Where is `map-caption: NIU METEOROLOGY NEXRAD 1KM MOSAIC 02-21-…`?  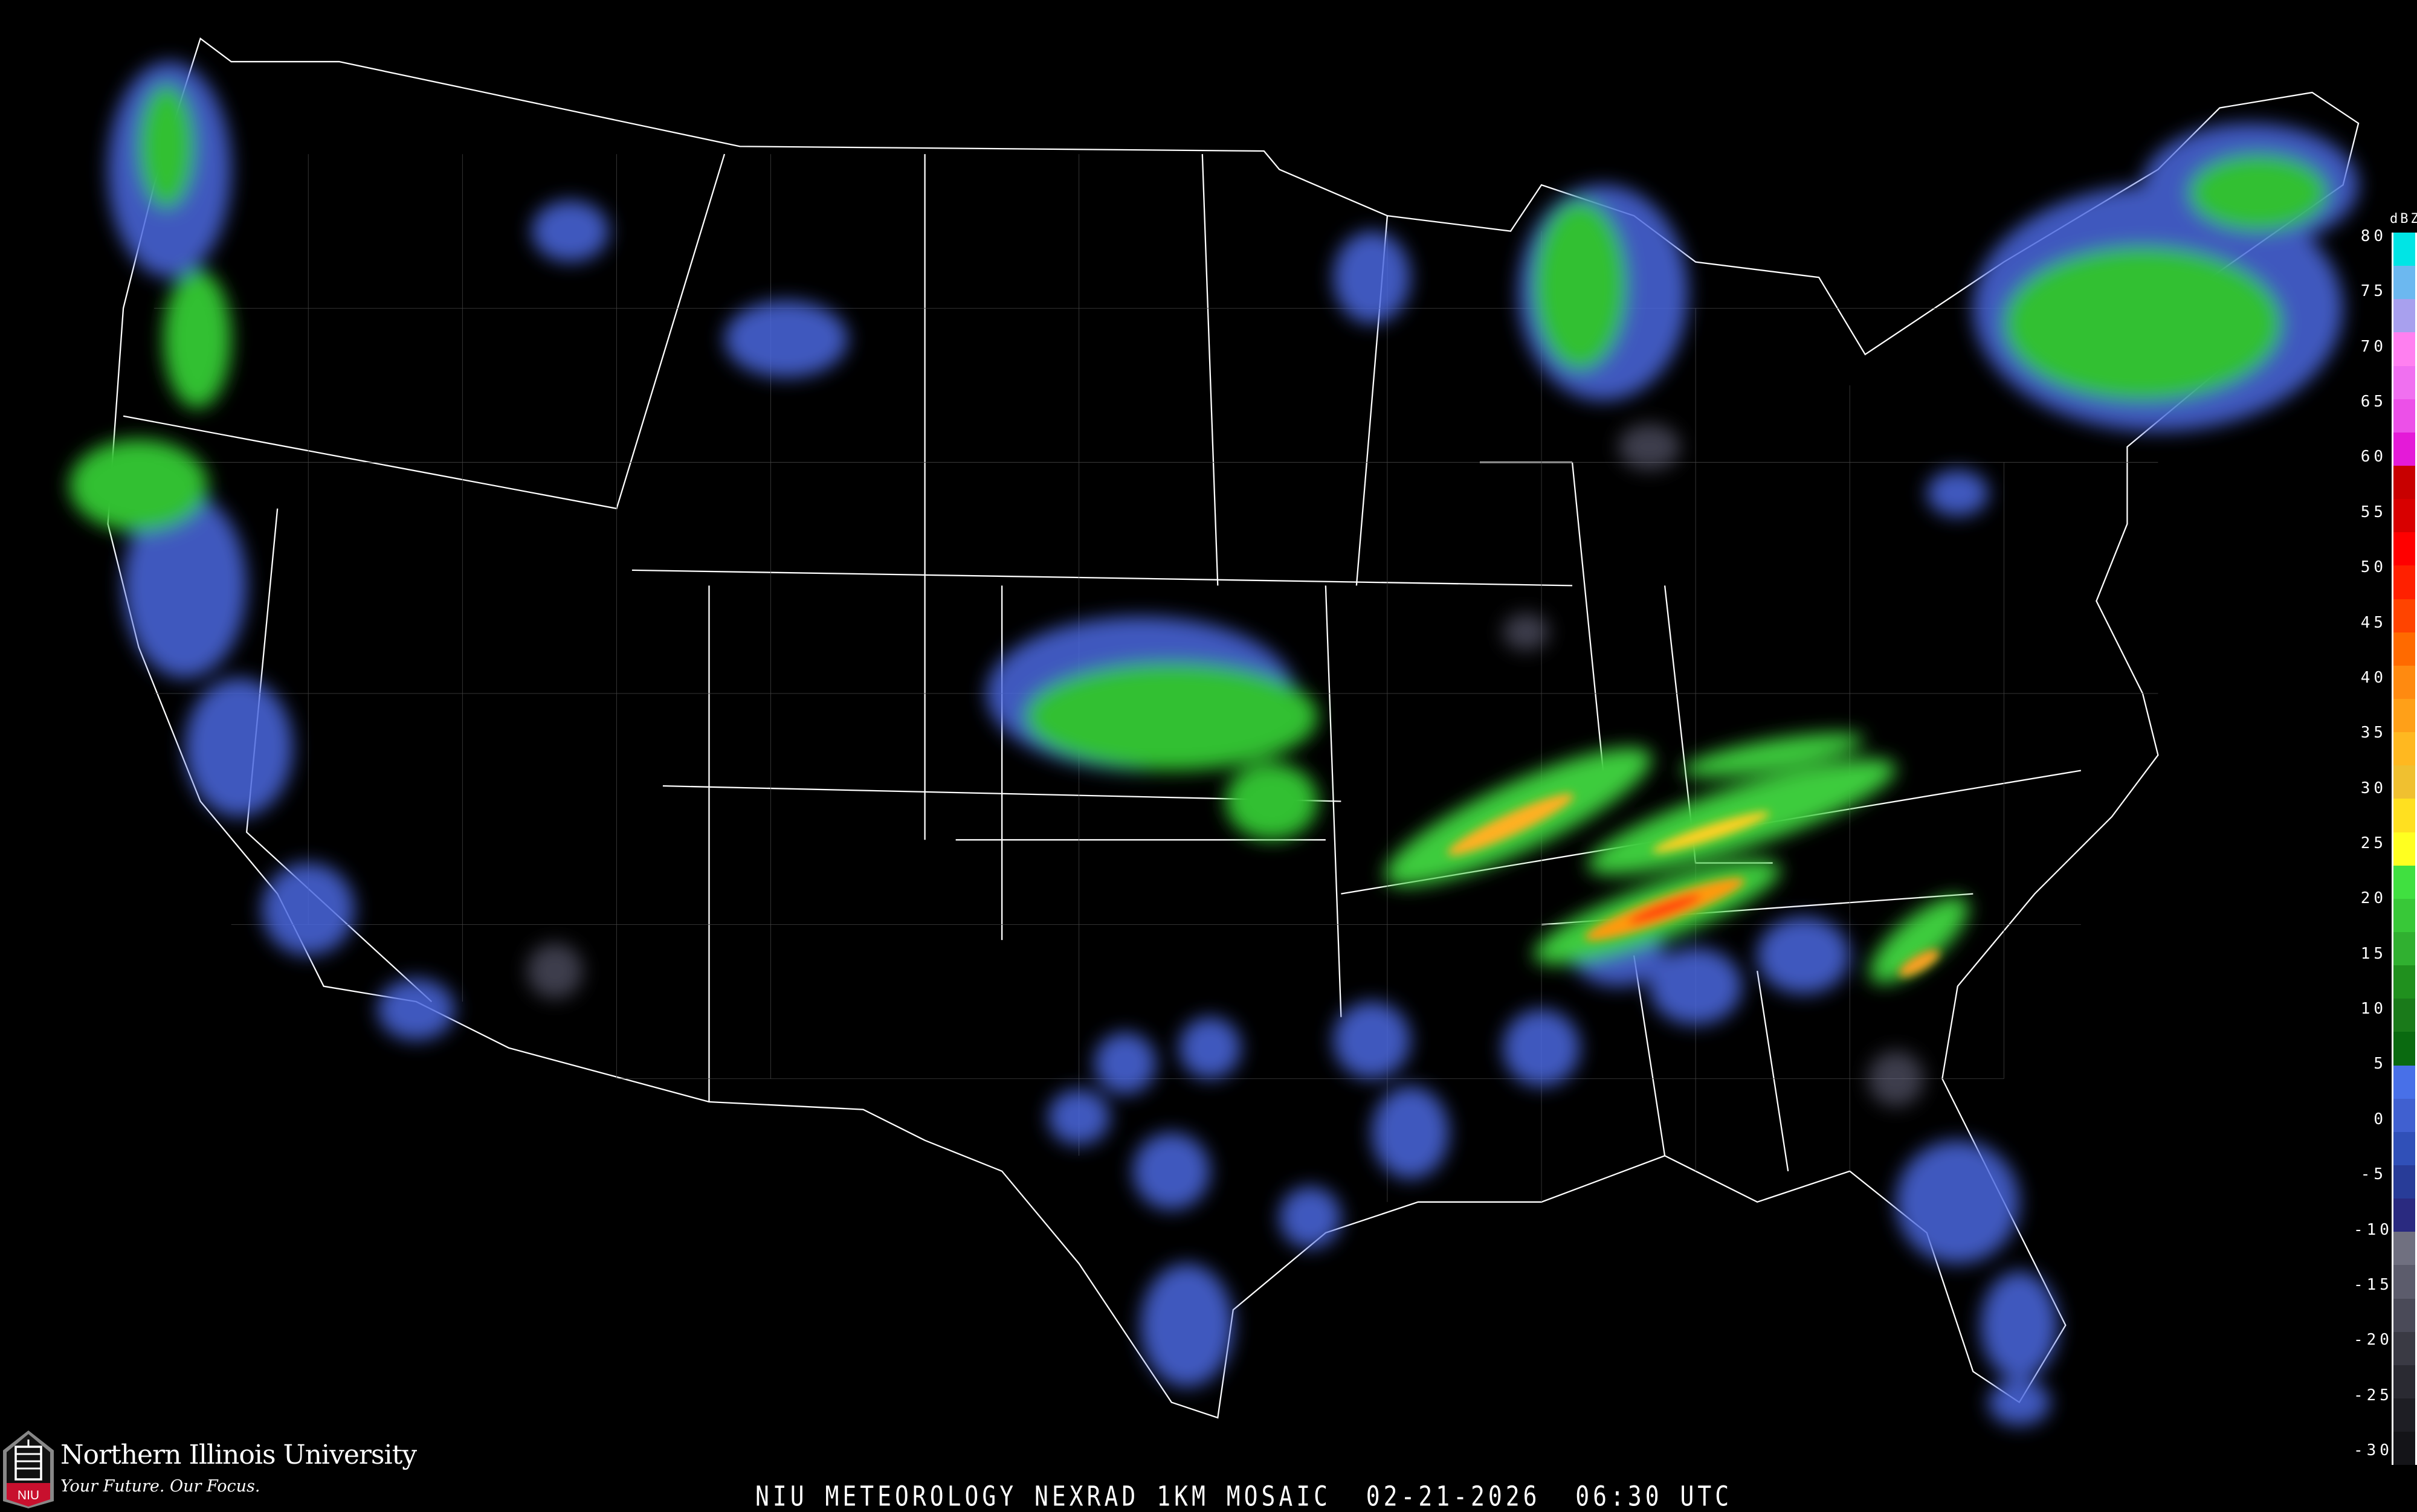
map-caption: NIU METEOROLOGY NEXRAD 1KM MOSAIC 02-21-… is located at coordinates (1243, 1496).